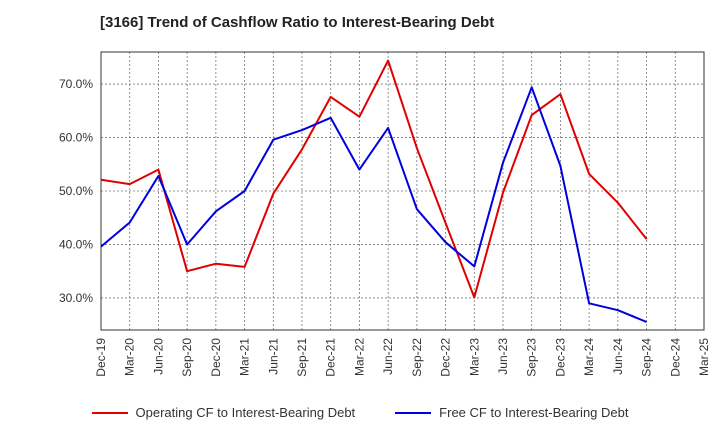  Describe the element at coordinates (675, 357) in the screenshot. I see `x-tick-label: Dec-24` at that location.